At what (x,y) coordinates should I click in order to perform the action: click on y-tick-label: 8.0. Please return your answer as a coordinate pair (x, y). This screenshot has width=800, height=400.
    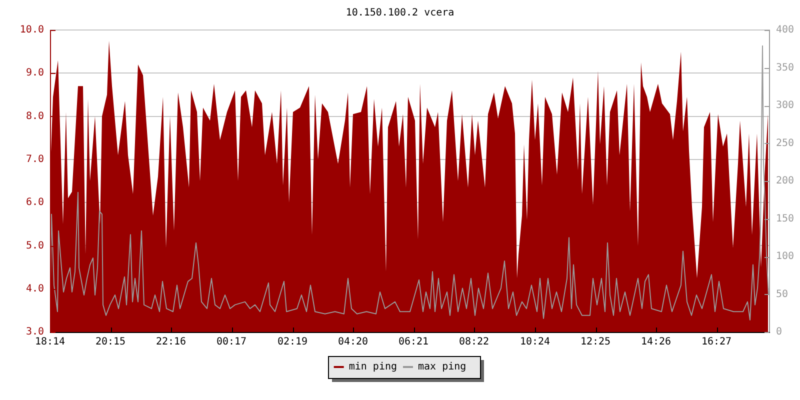
    Looking at the image, I should click on (35, 116).